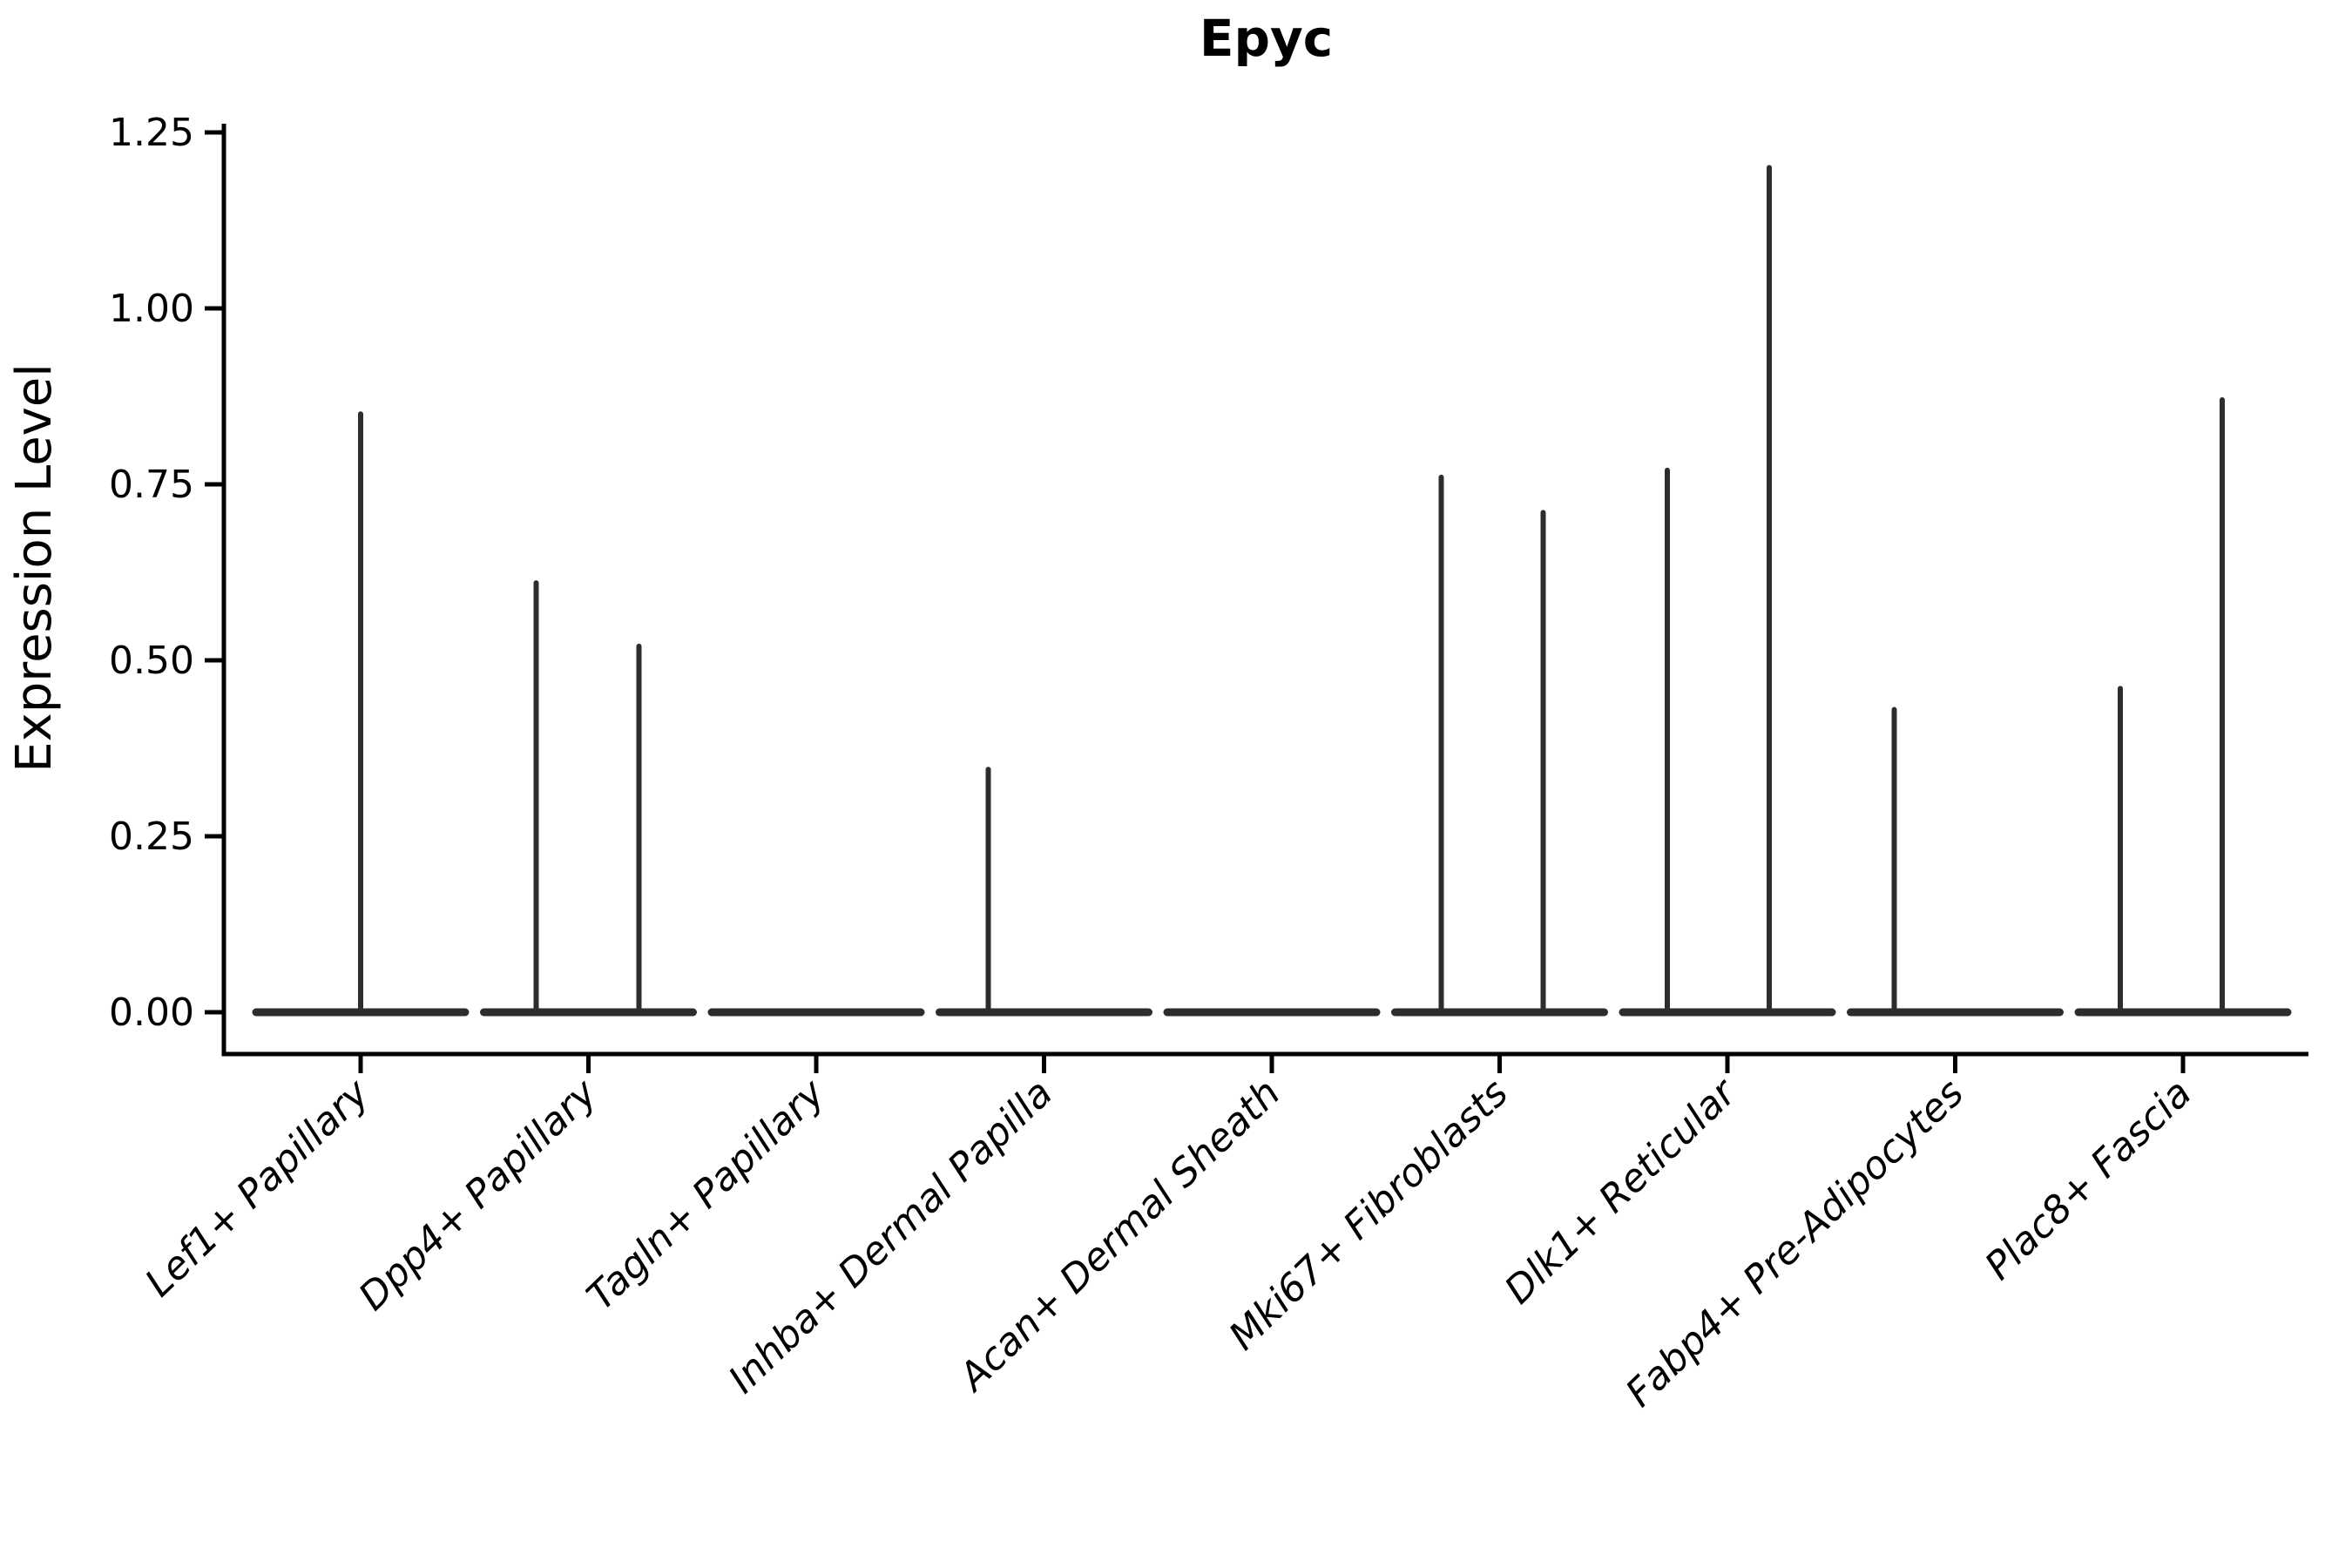 This screenshot has width=2352, height=1568. I want to click on x-tick-label: Tagln+ Papillary, so click(706, 1195).